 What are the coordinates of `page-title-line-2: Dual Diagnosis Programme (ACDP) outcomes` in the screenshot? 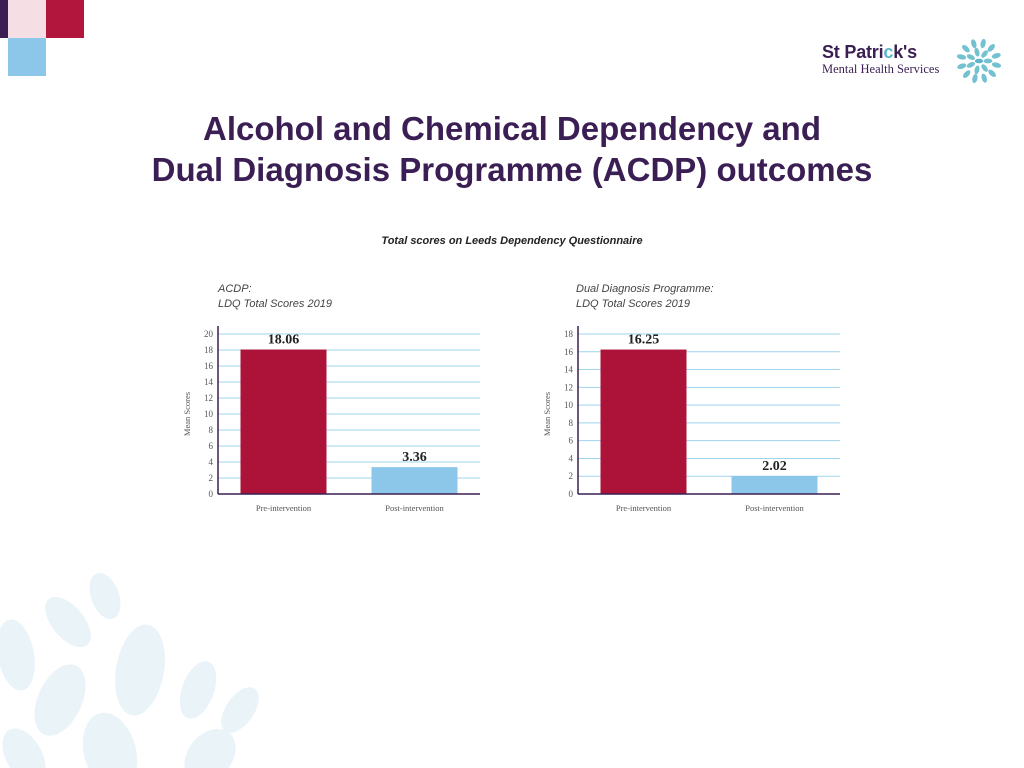 It's located at (512, 169).